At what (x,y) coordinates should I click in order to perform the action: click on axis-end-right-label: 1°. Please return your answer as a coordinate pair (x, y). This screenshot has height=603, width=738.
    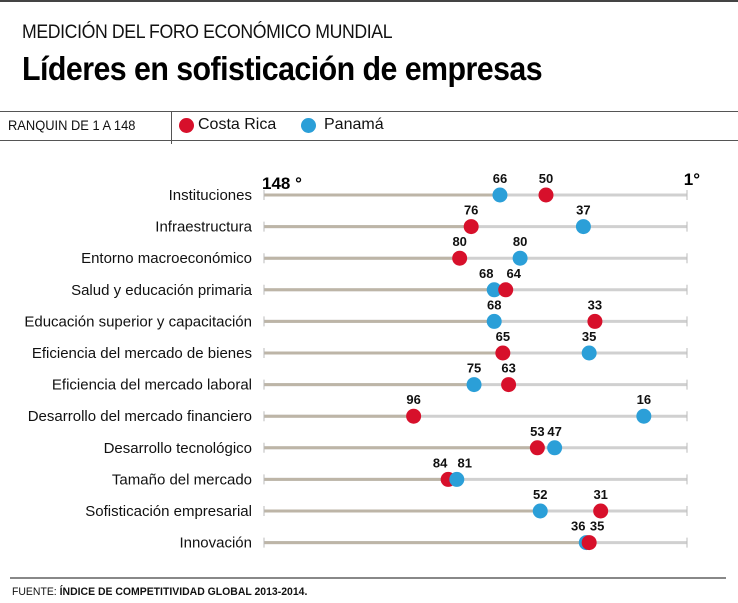
    Looking at the image, I should click on (692, 179).